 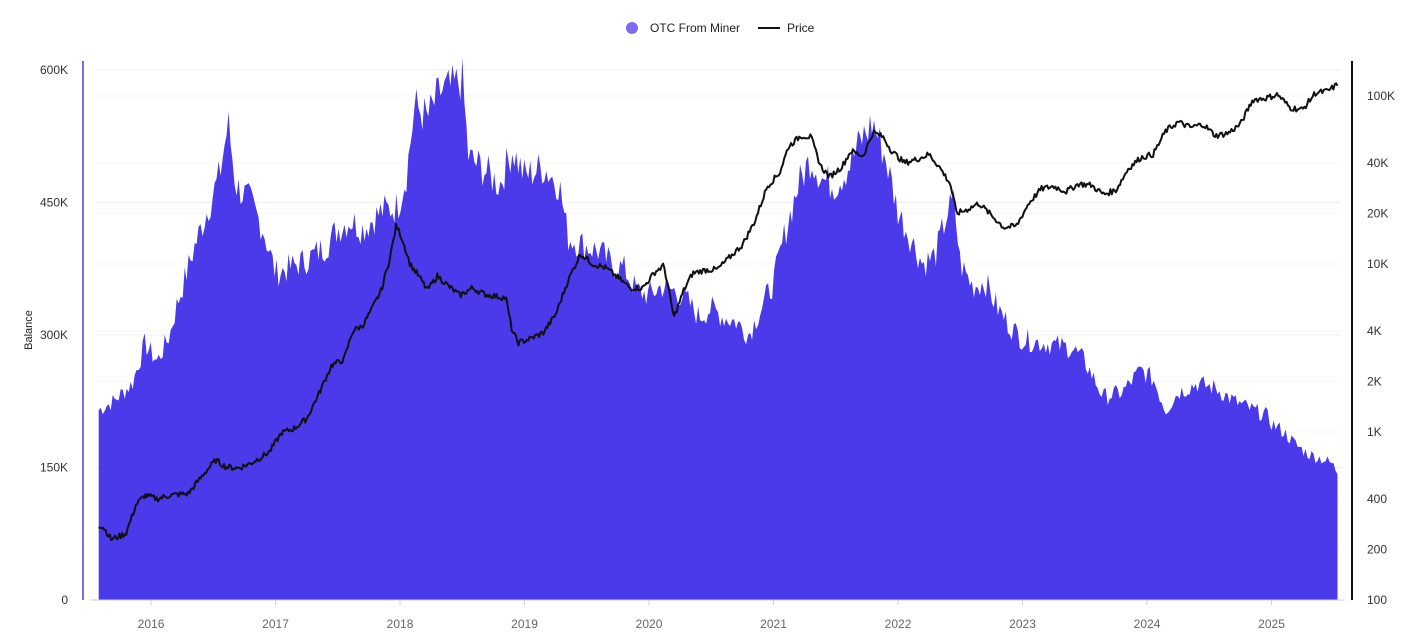 I want to click on x-tick-label: 2025, so click(x=1271, y=624).